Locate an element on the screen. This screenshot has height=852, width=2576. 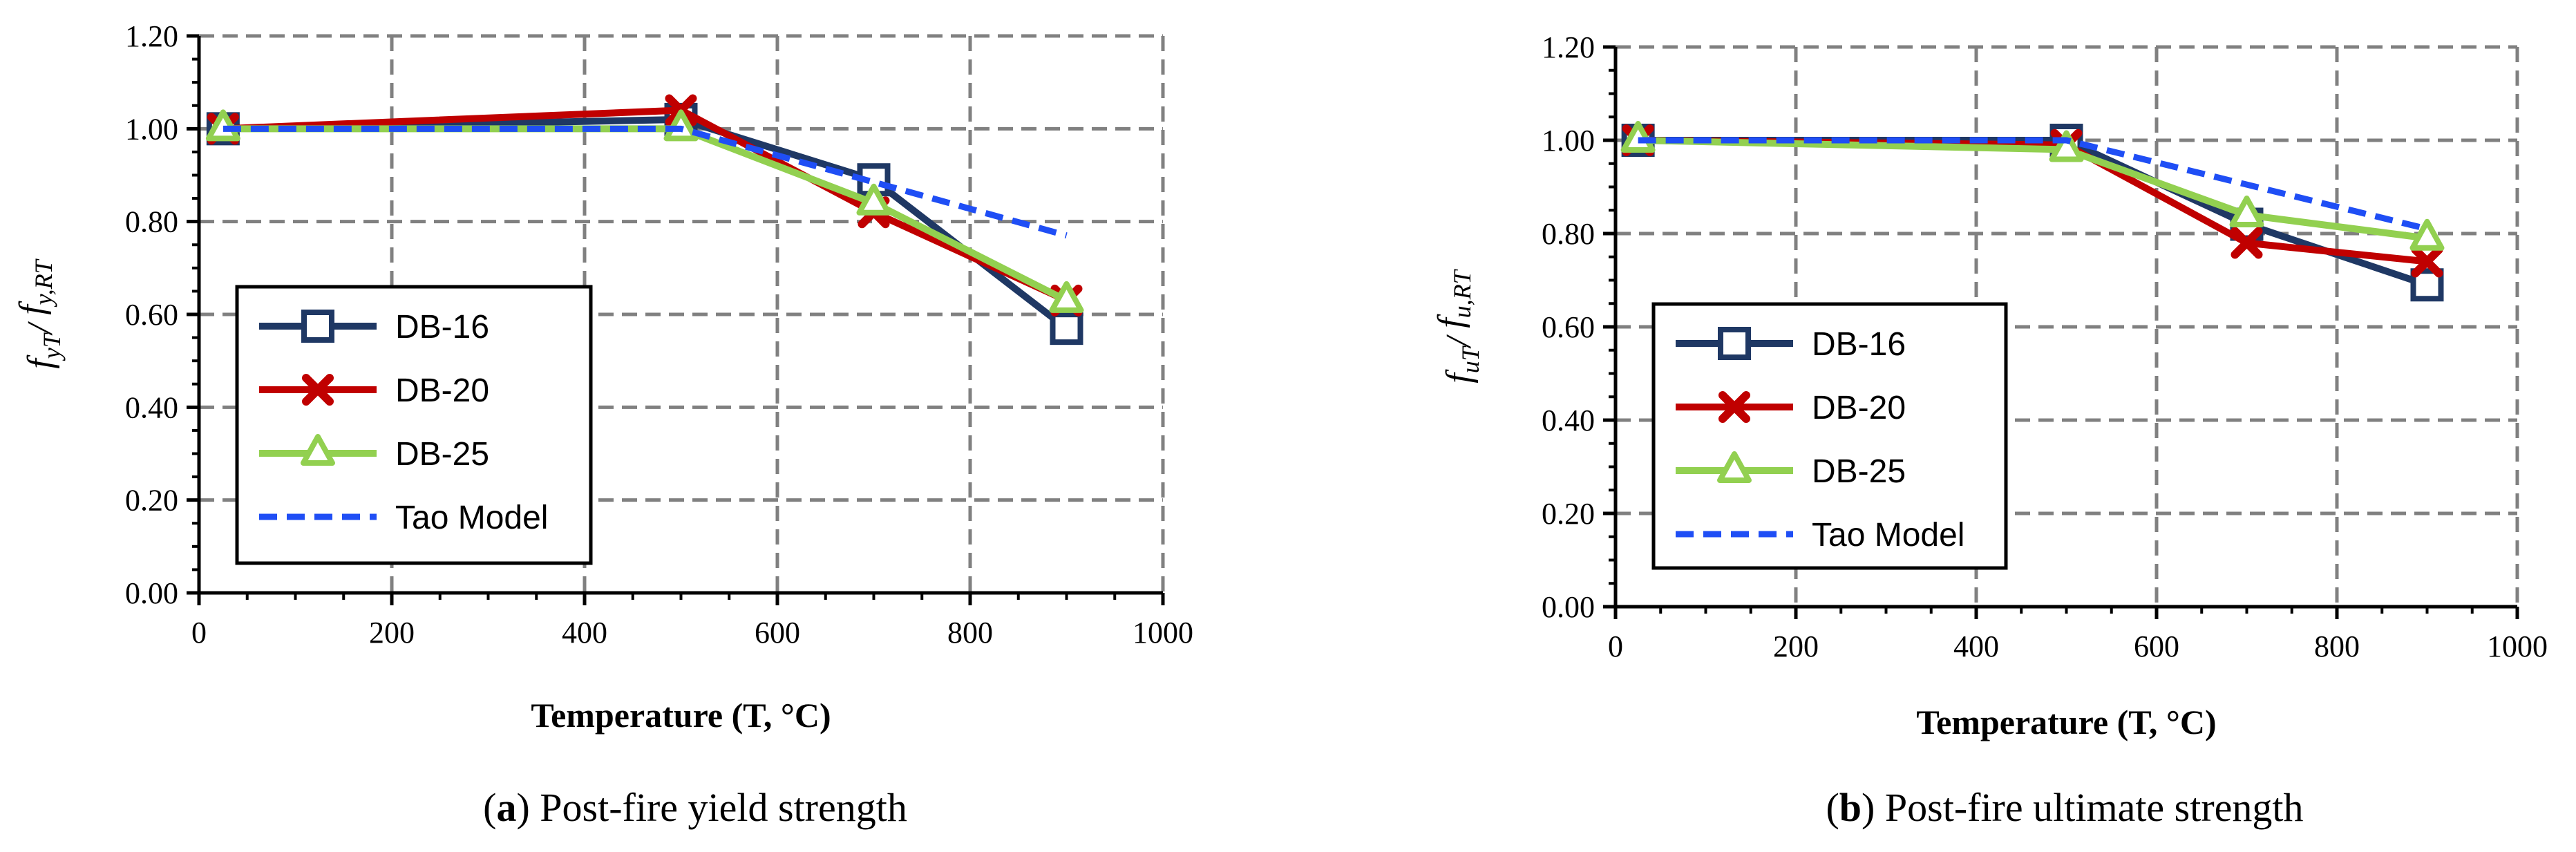
y-axis-title-subscript: y,RT is located at coordinates (43, 282).